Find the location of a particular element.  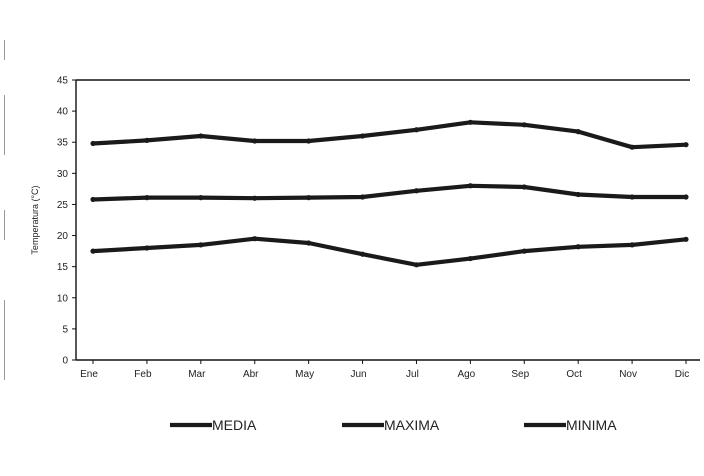

series-line-media is located at coordinates (389, 192).